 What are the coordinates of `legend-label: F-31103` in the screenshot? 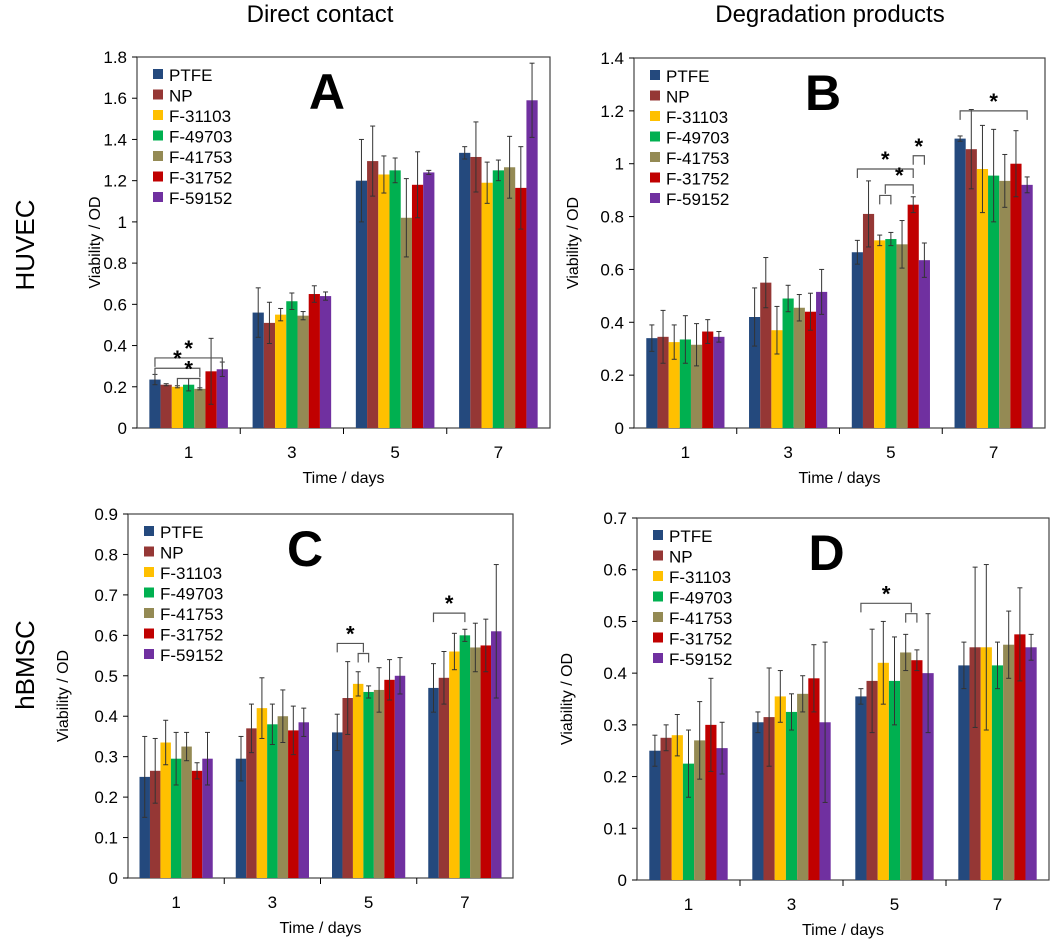 It's located at (191, 573).